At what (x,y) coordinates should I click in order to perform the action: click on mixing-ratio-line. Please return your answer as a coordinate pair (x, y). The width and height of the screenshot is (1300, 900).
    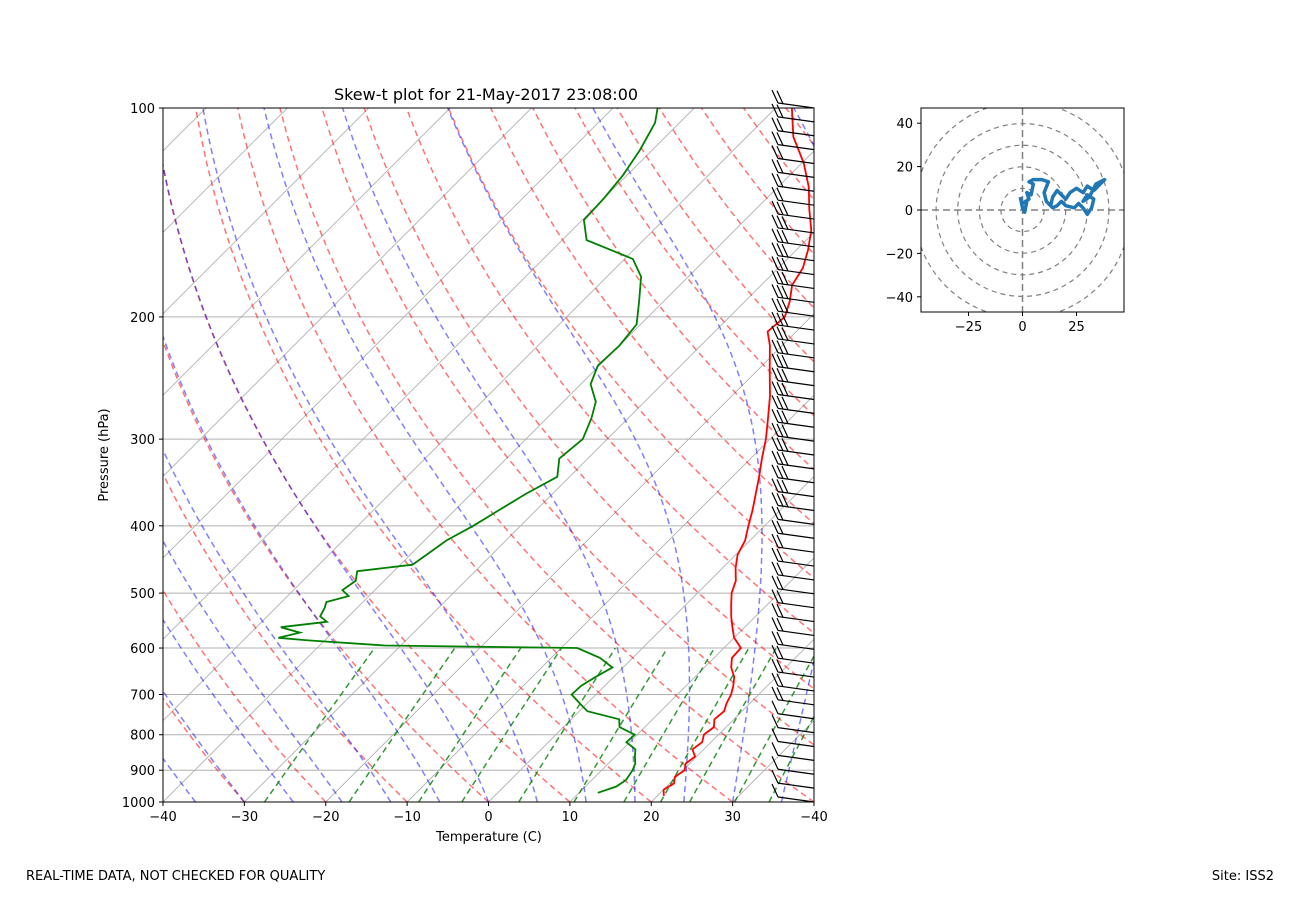
    Looking at the image, I should click on (512, 724).